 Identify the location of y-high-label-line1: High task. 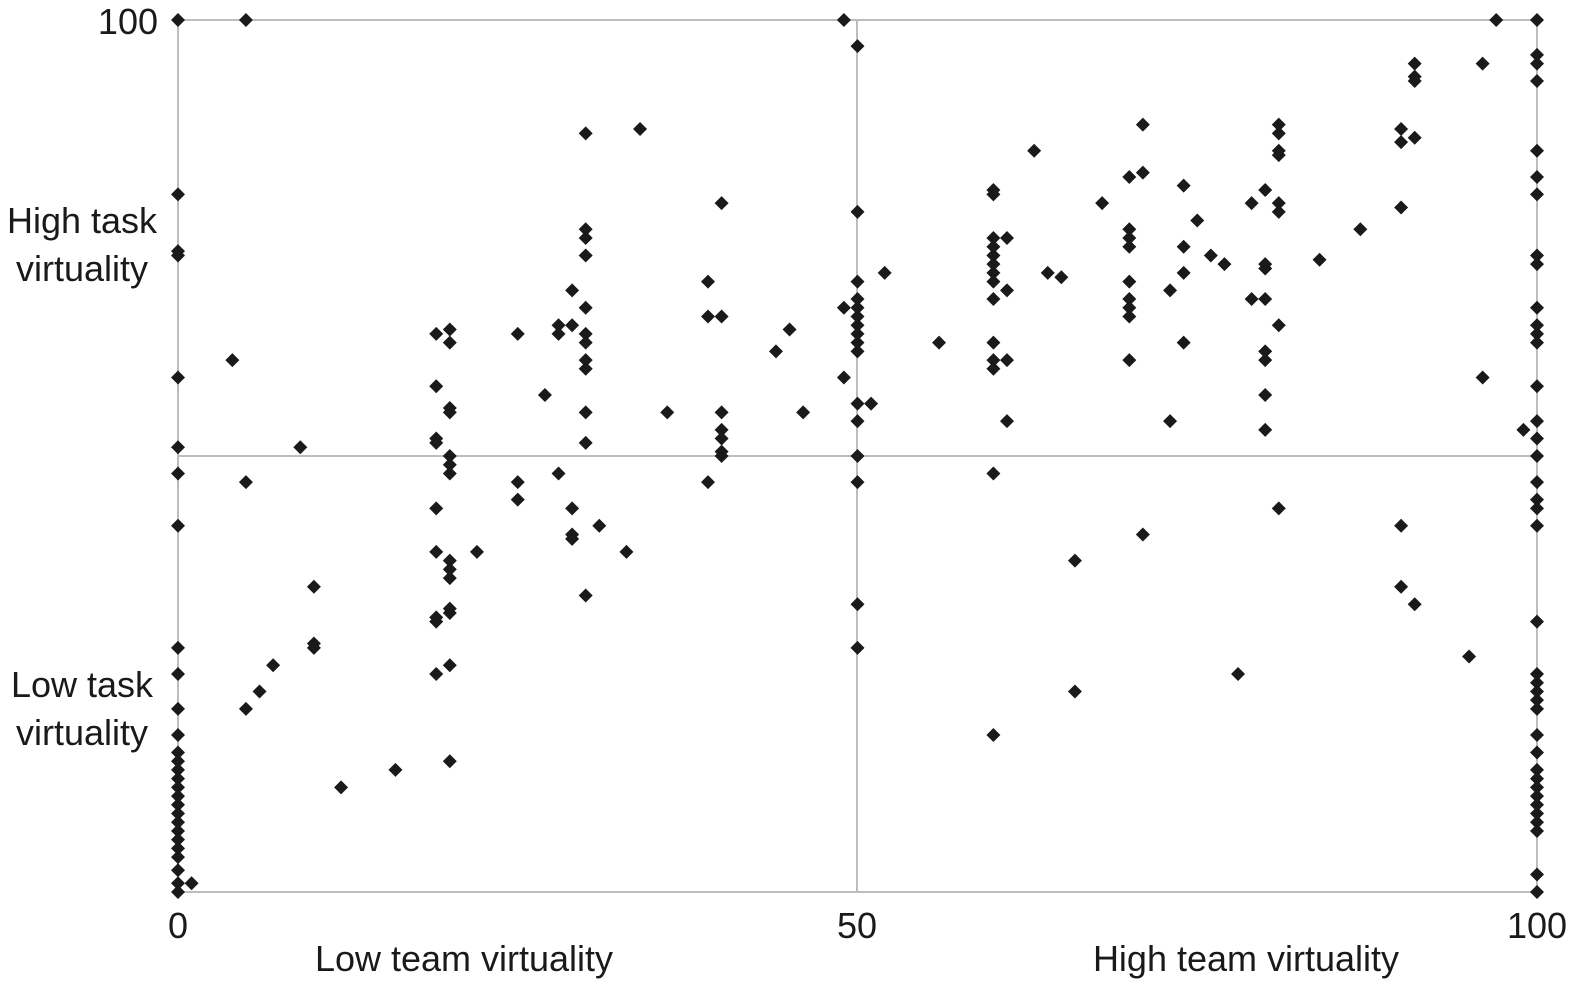
(82, 220).